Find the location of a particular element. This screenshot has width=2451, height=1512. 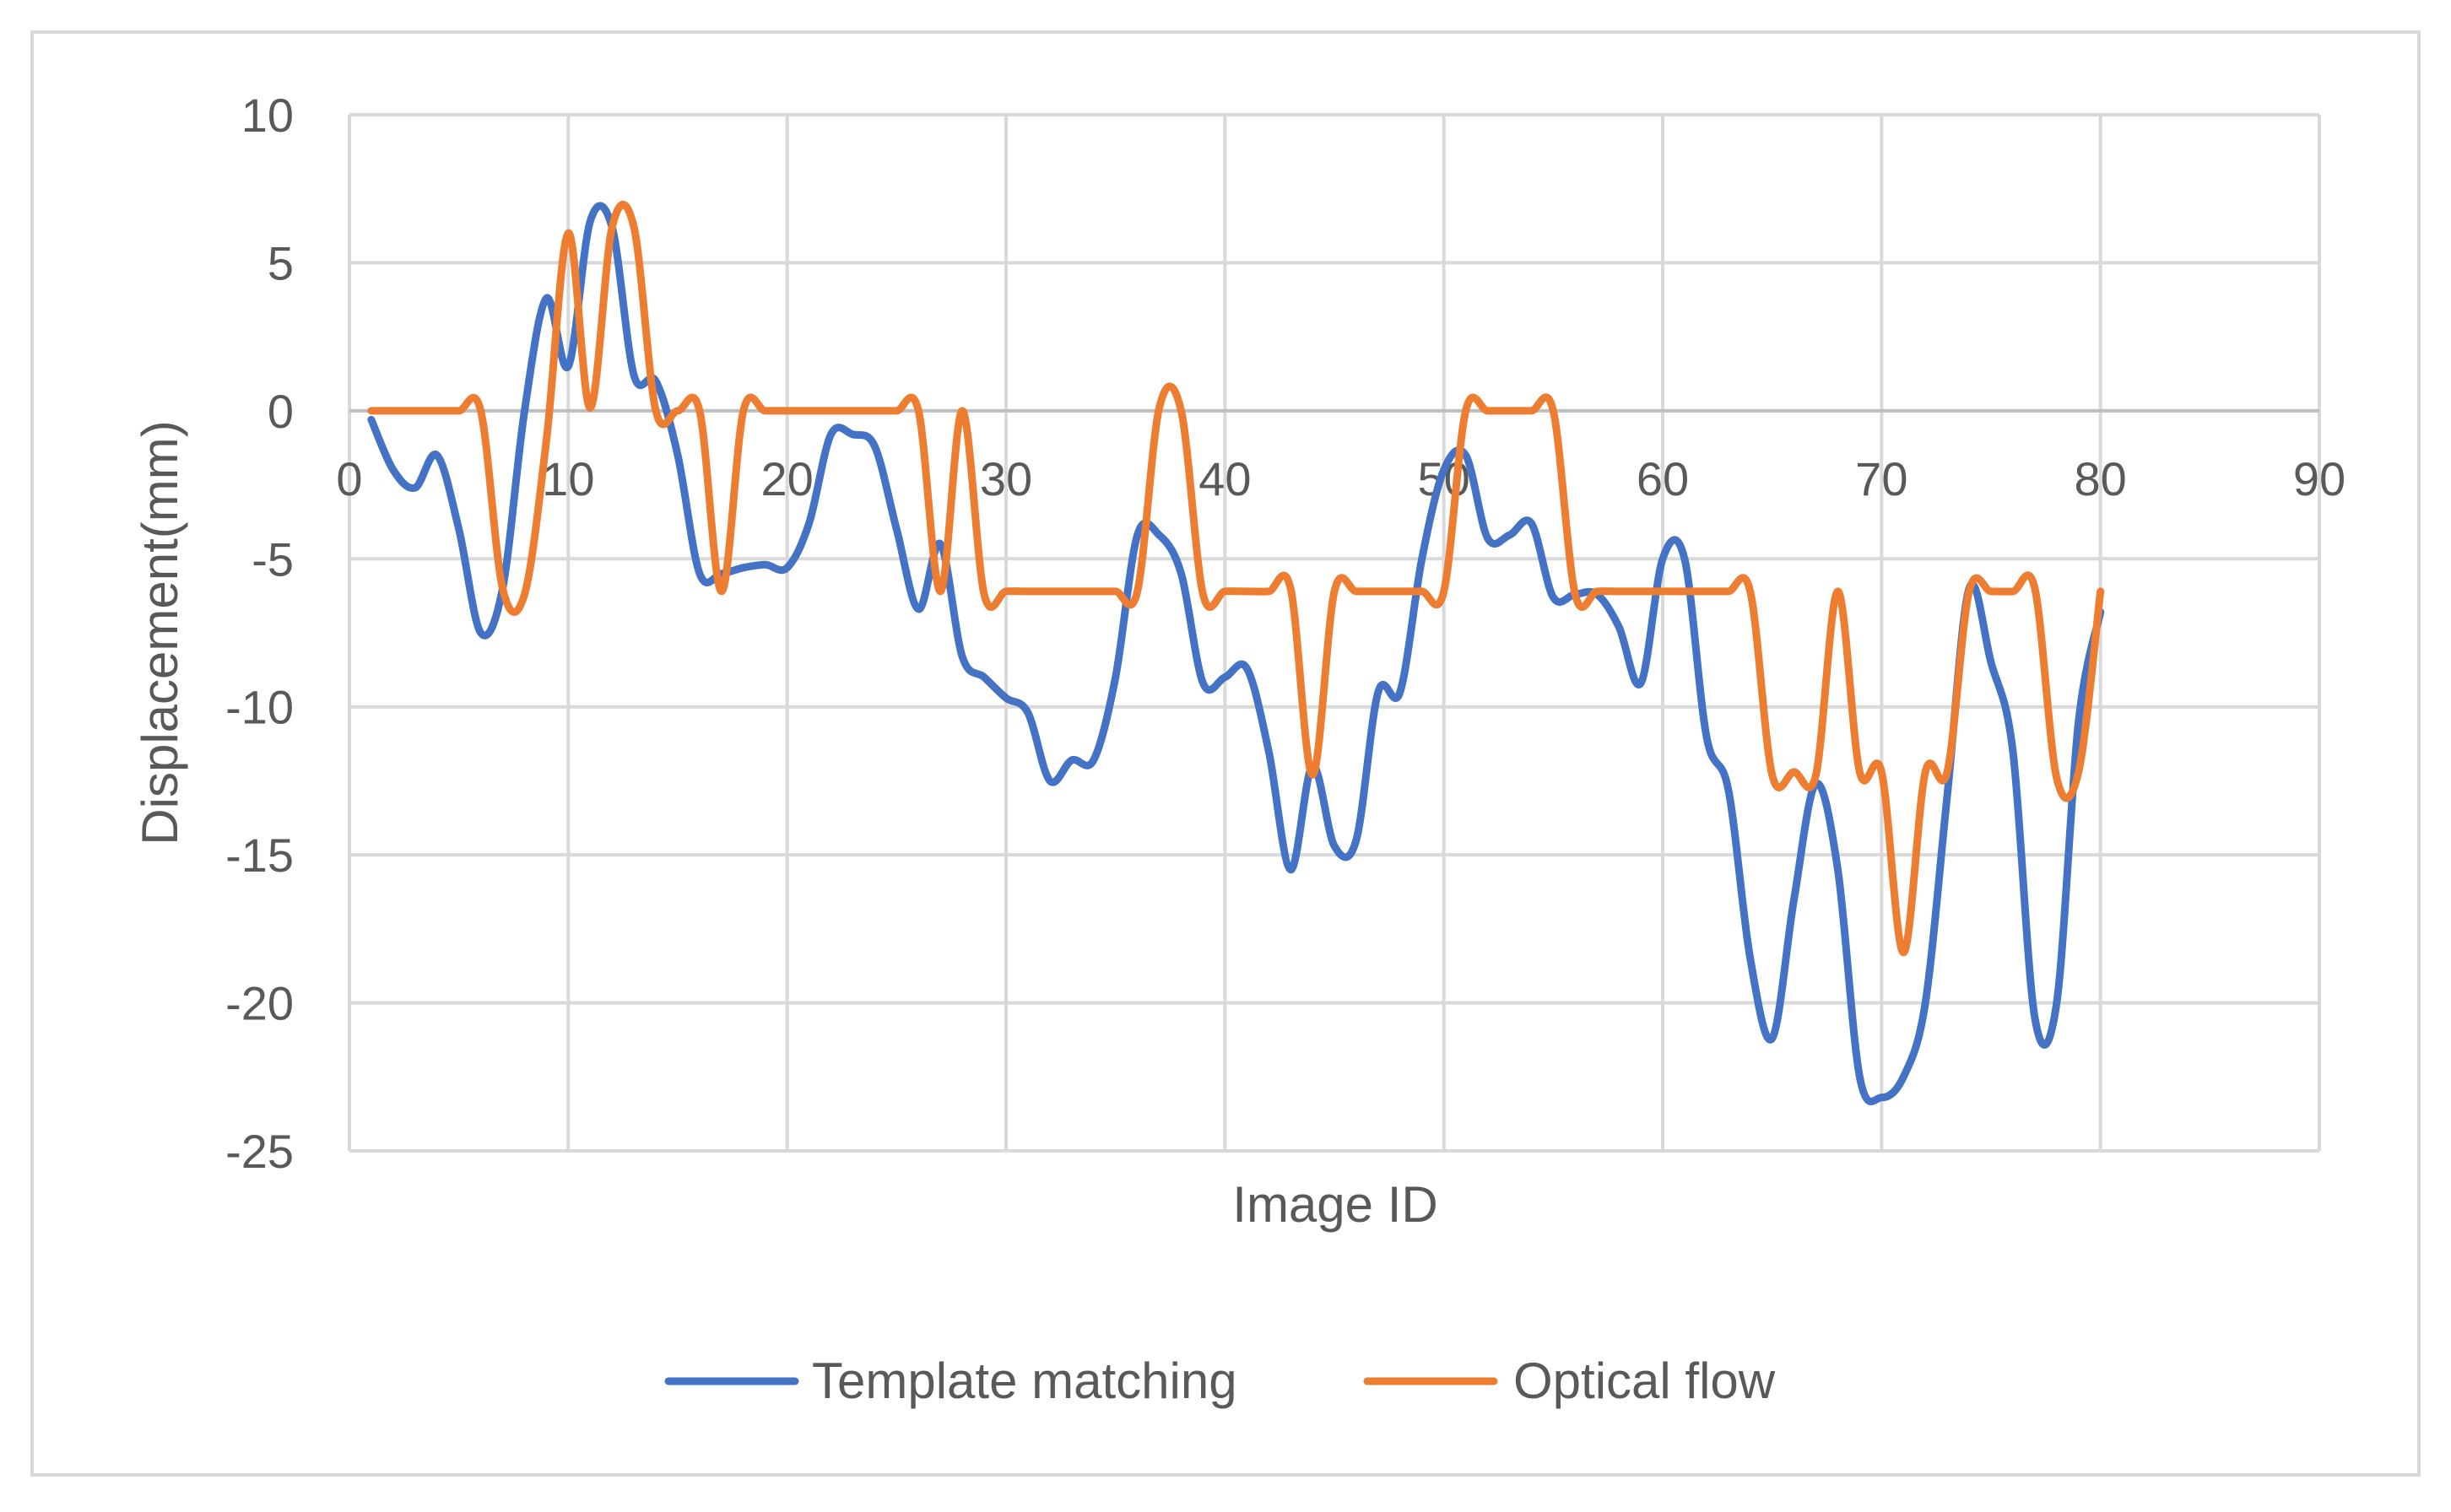

y-tick-label: -20 is located at coordinates (260, 1003).